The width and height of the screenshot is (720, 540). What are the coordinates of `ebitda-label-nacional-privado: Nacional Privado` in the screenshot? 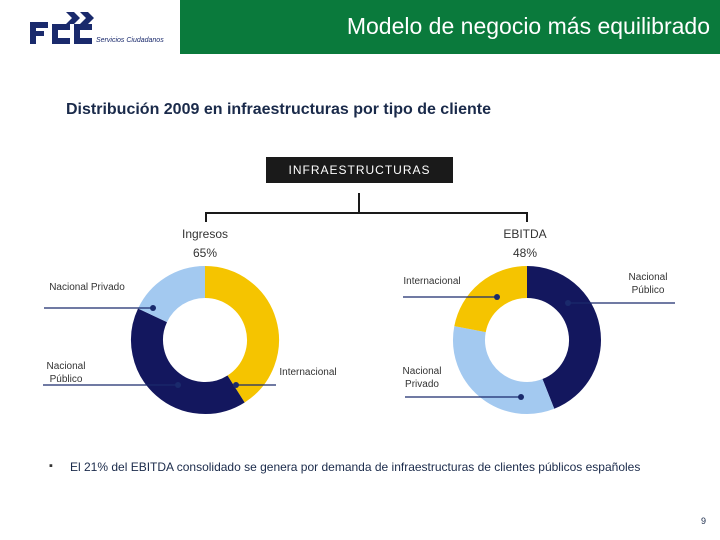 It's located at (422, 378).